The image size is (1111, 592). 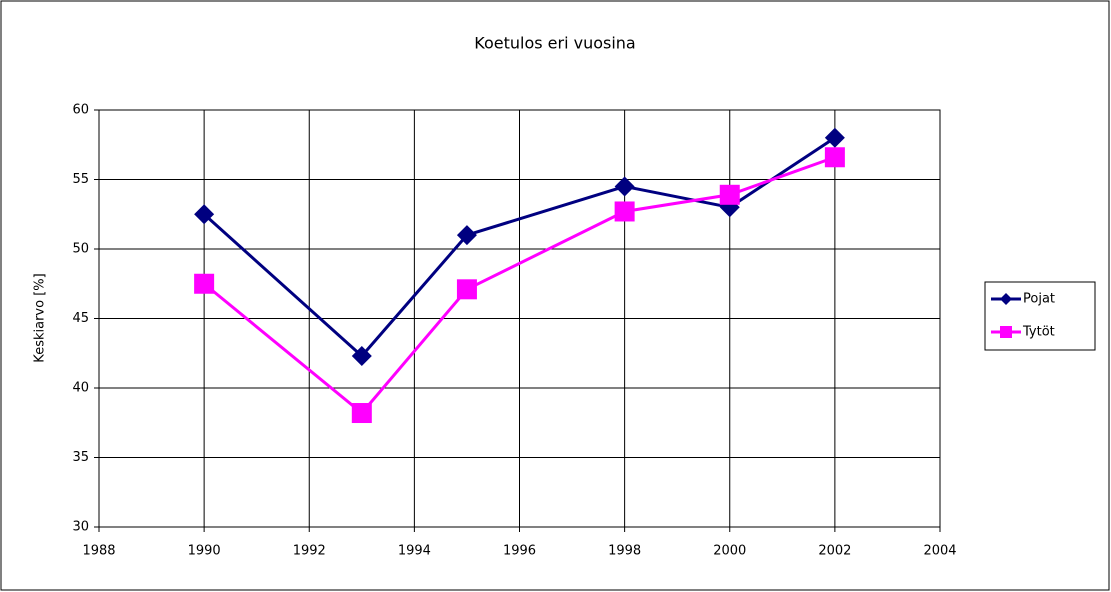 What do you see at coordinates (1038, 332) in the screenshot?
I see `legend-label: Tytöt` at bounding box center [1038, 332].